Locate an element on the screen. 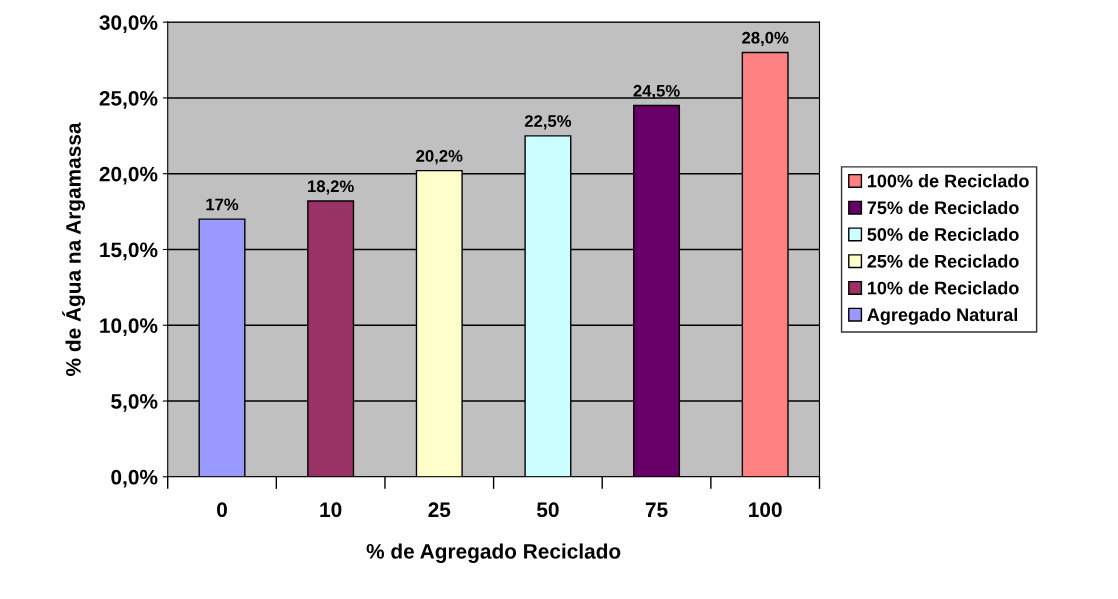 The width and height of the screenshot is (1118, 599). data-label: 28,0% is located at coordinates (765, 39).